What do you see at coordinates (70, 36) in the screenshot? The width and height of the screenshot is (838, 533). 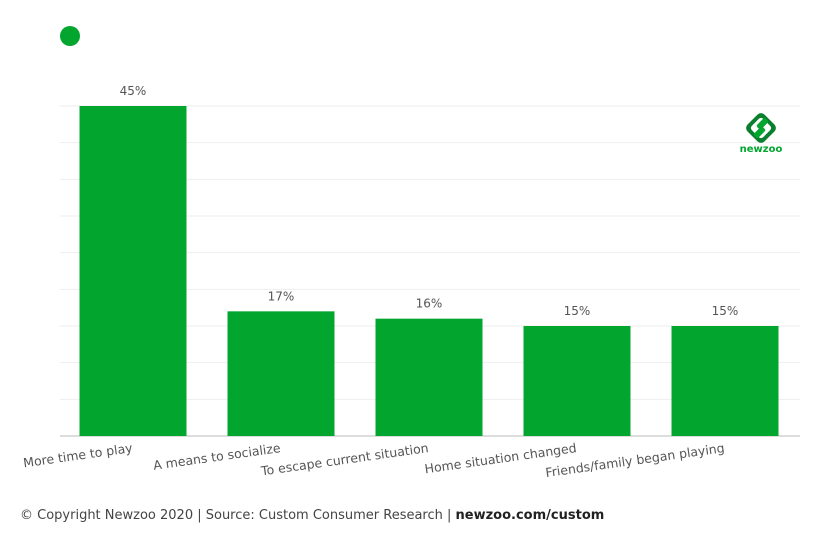 I see `legend-marker` at bounding box center [70, 36].